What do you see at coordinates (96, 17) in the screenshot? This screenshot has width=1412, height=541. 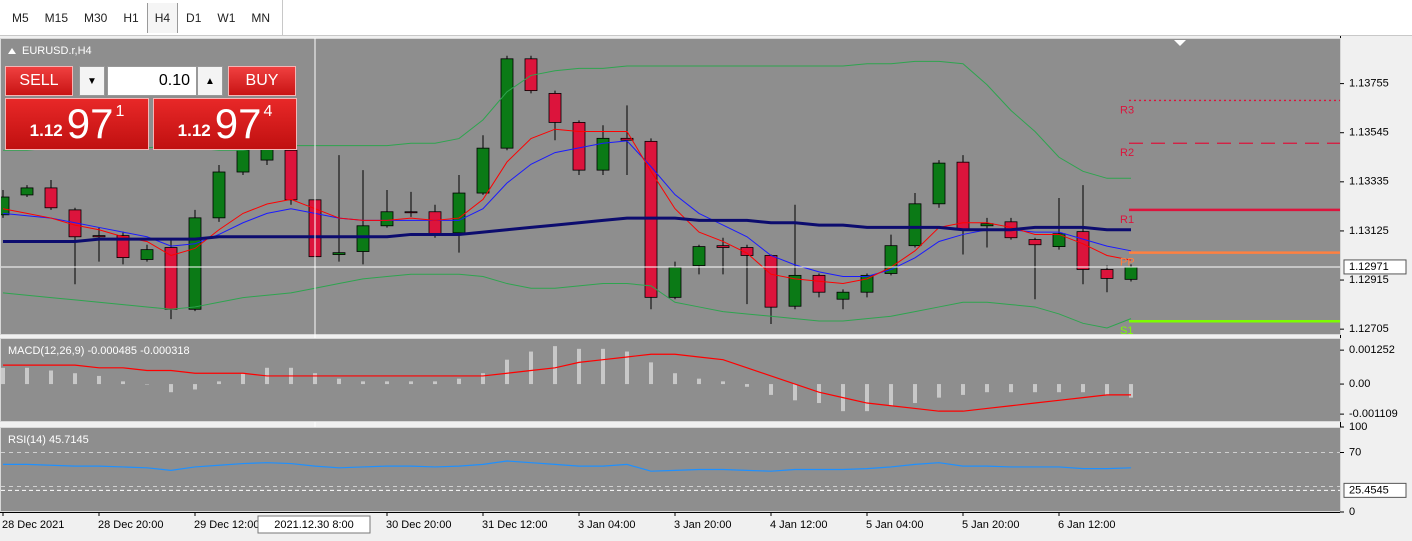 I see `timeframe-button: M30` at bounding box center [96, 17].